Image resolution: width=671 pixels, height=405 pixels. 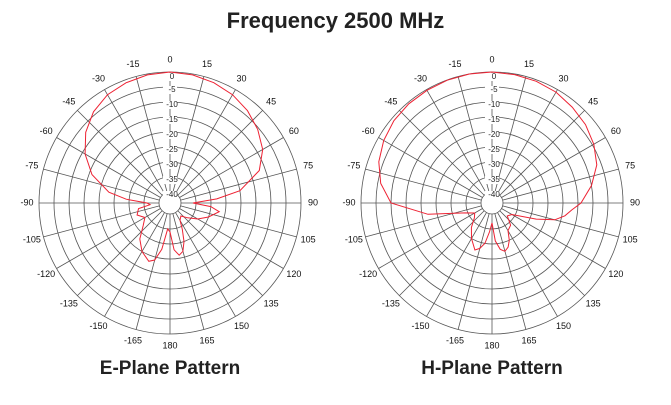 I want to click on e-plane-title: E-Plane Pattern, so click(x=170, y=368).